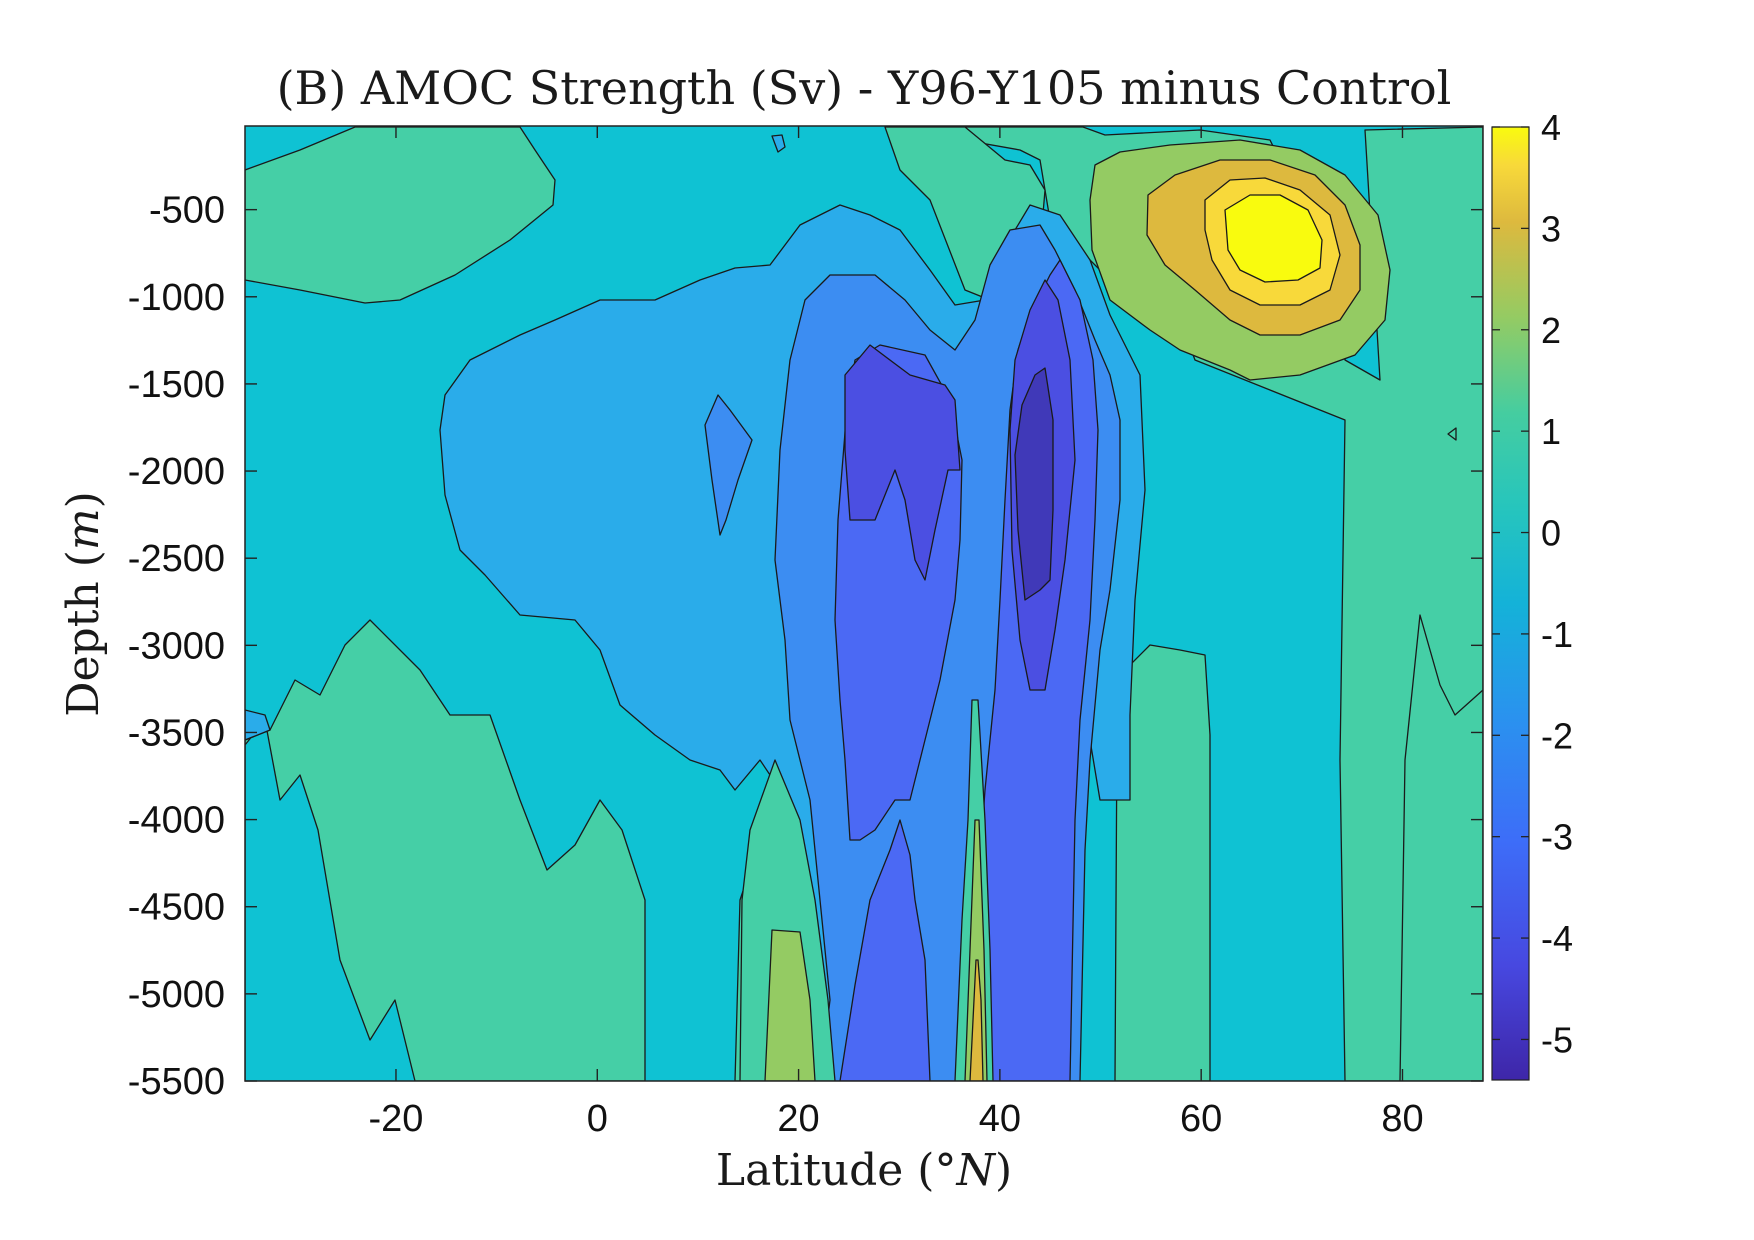 This screenshot has width=1754, height=1240. Describe the element at coordinates (1510, 583) in the screenshot. I see `colorbar-ticks` at that location.